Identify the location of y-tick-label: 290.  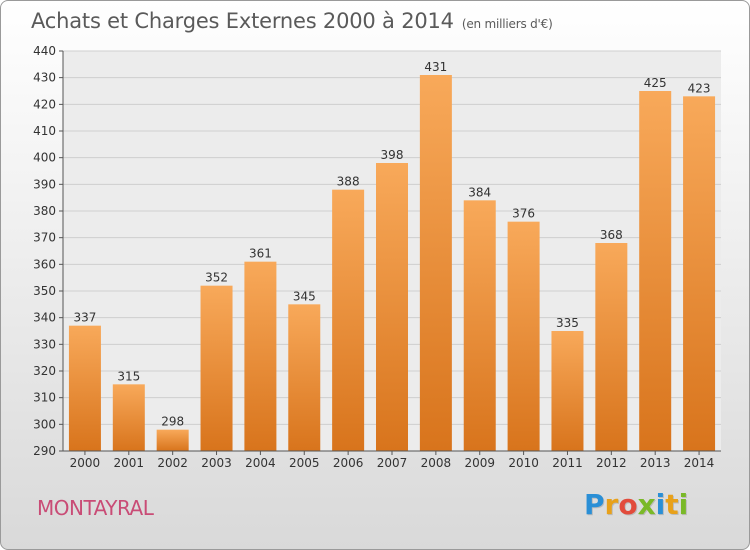
(44, 451).